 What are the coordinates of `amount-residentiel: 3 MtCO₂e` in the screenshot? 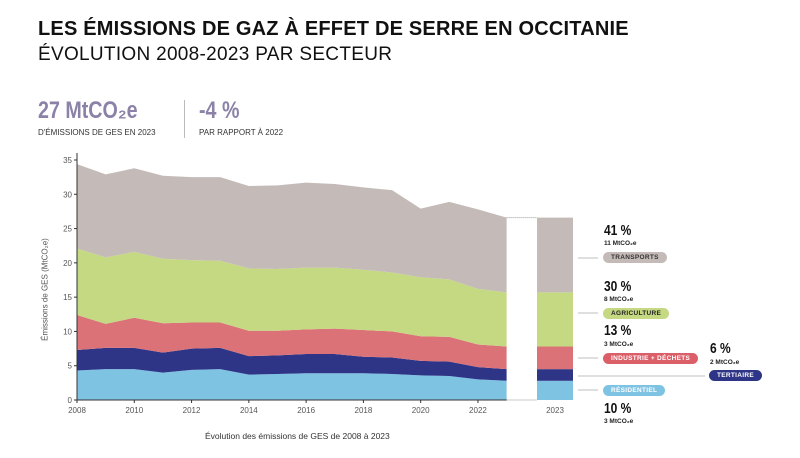 It's located at (619, 421).